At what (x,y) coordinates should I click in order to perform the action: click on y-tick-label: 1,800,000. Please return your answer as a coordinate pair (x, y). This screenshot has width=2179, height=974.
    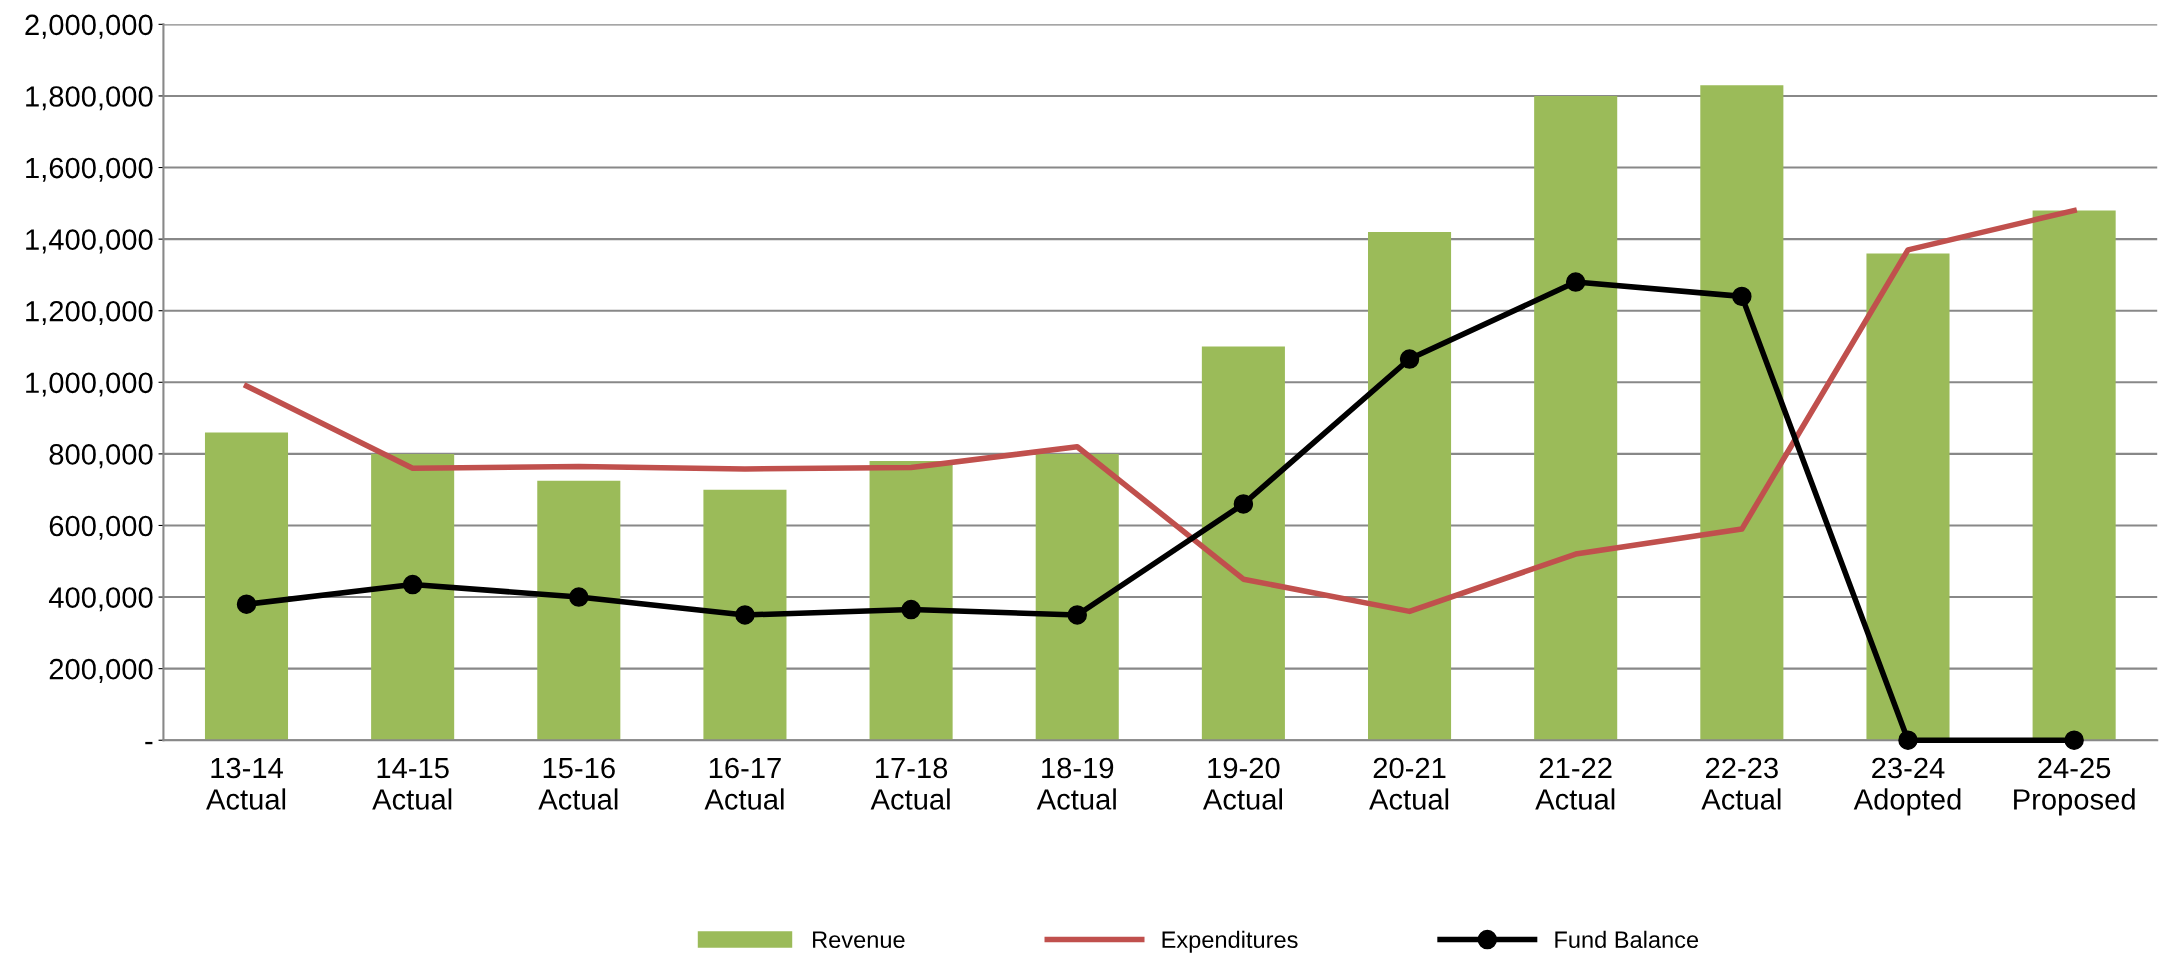
    Looking at the image, I should click on (89, 98).